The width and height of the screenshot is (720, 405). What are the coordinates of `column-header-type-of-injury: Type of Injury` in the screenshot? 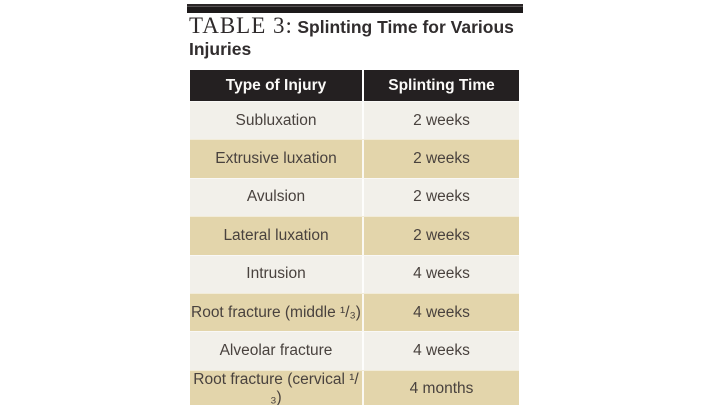 It's located at (276, 85).